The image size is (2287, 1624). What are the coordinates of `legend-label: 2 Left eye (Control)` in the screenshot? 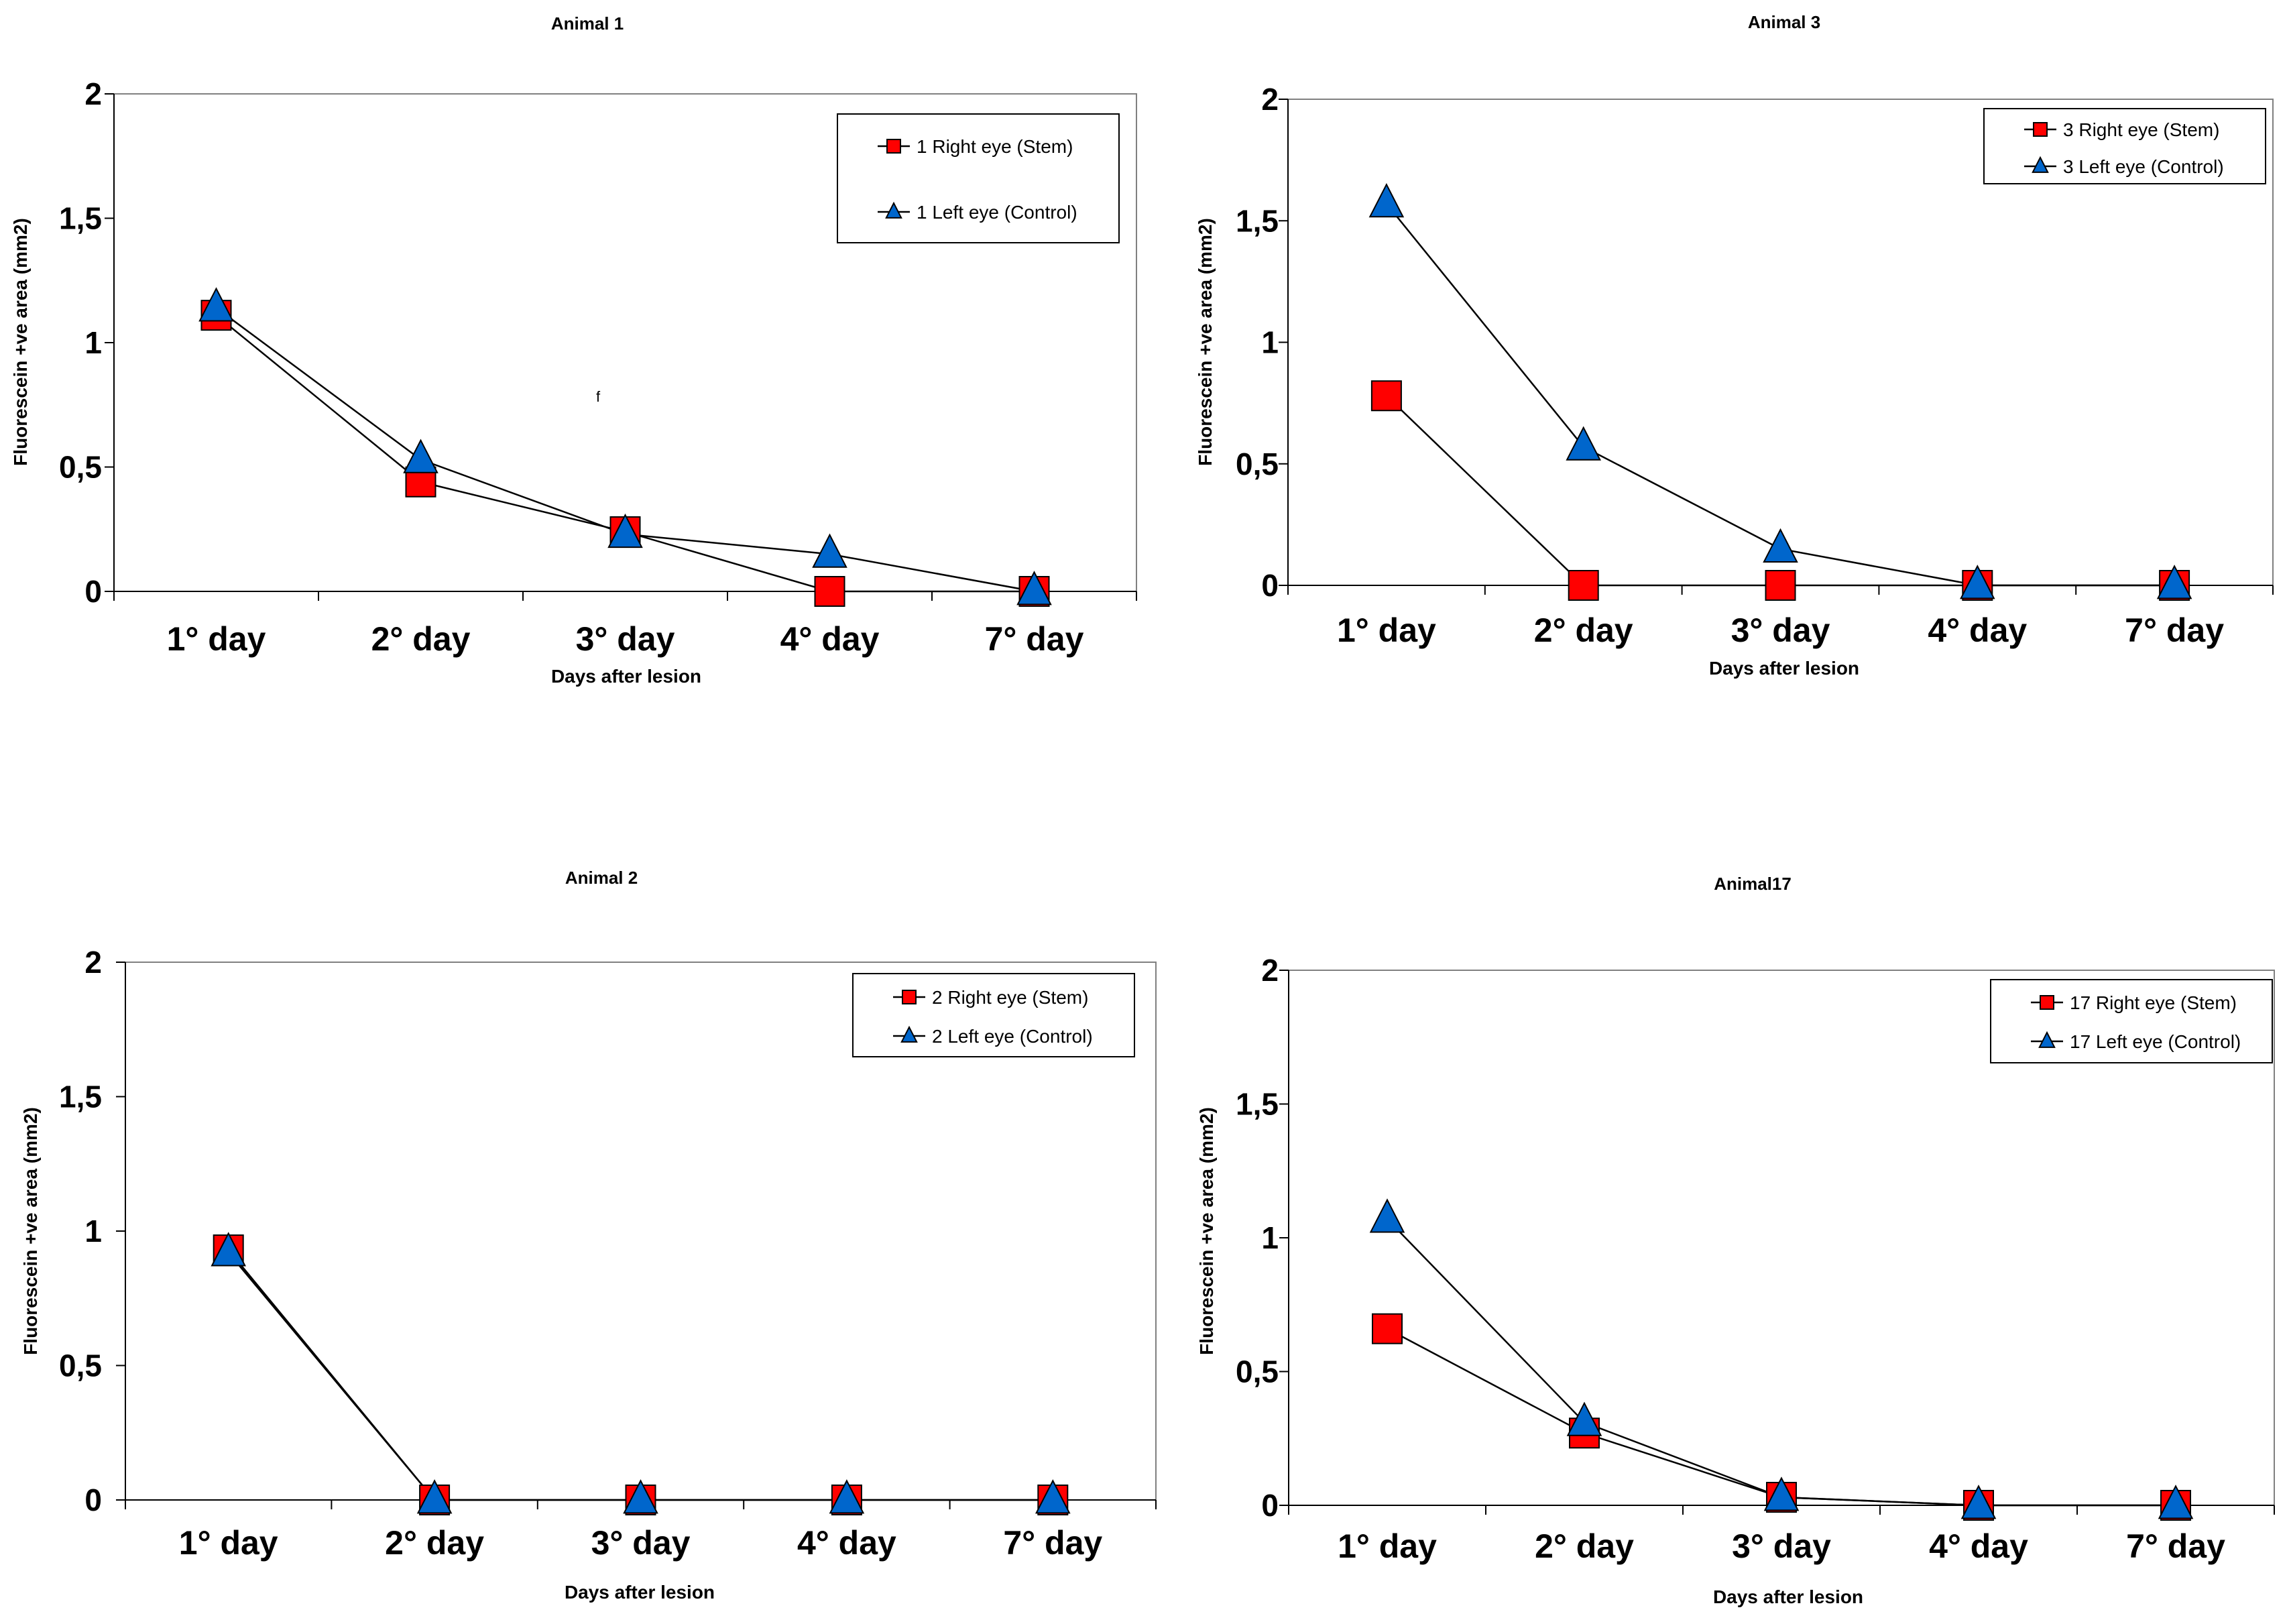 It's located at (1013, 1036).